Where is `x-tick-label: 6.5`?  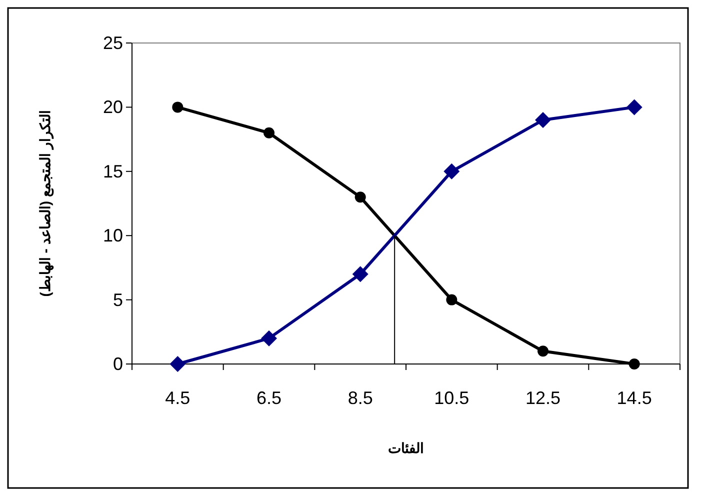
x-tick-label: 6.5 is located at coordinates (269, 398).